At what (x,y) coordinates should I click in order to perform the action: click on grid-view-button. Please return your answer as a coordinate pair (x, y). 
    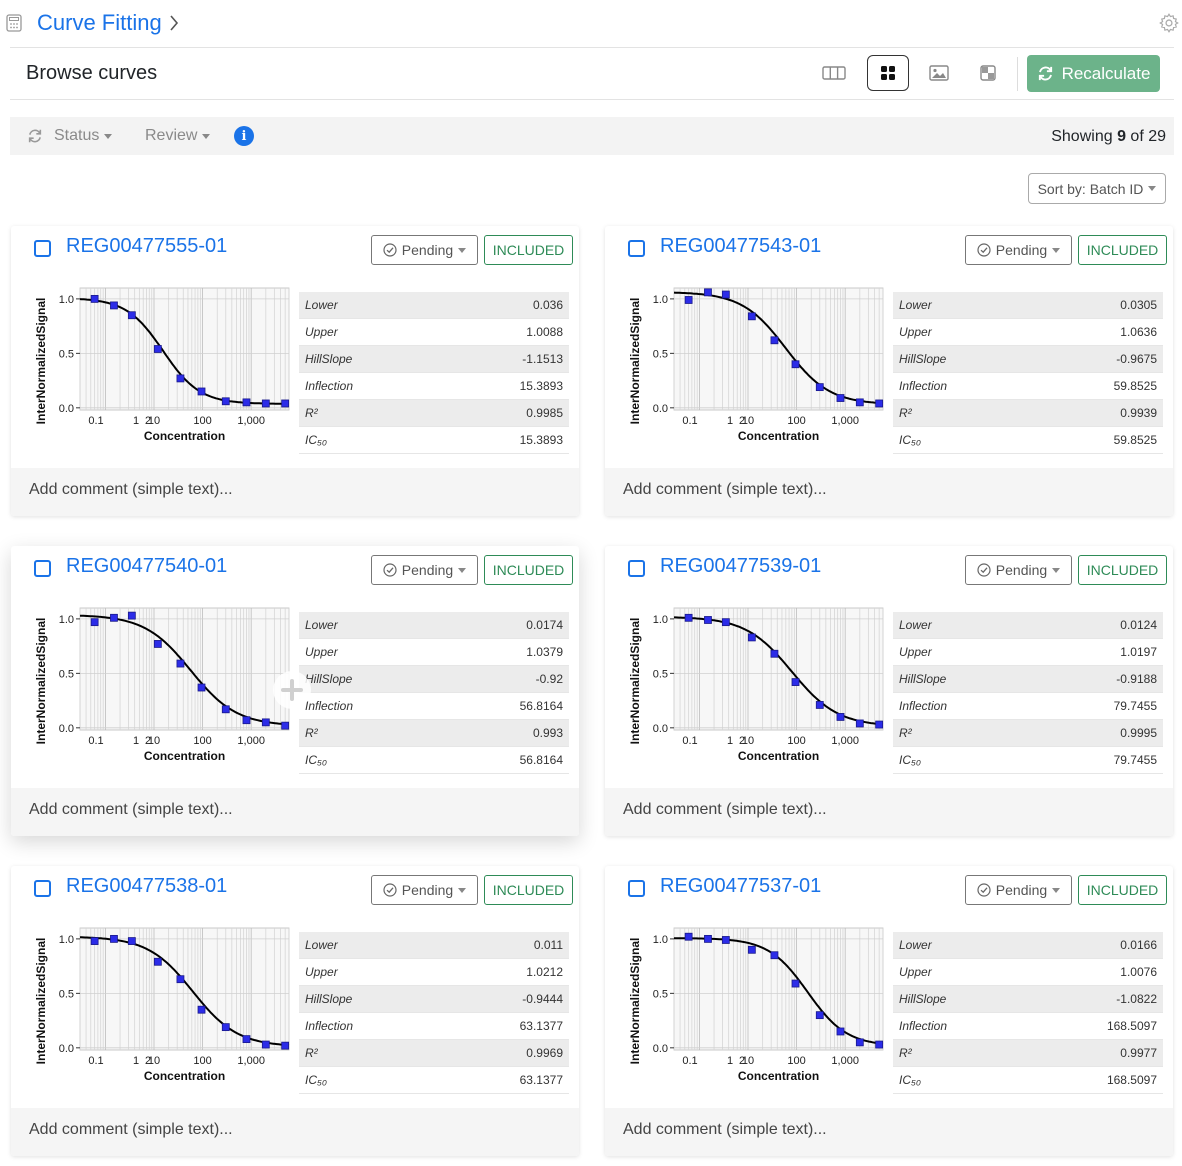
    Looking at the image, I should click on (888, 73).